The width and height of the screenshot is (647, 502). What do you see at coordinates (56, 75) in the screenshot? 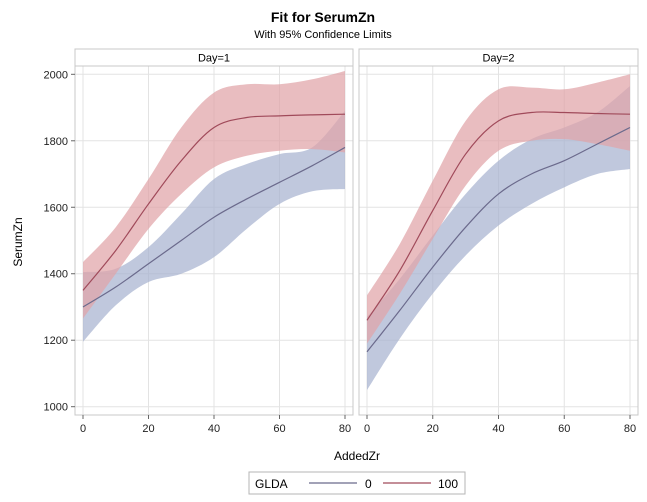
I see `y-tick-label: 2000` at bounding box center [56, 75].